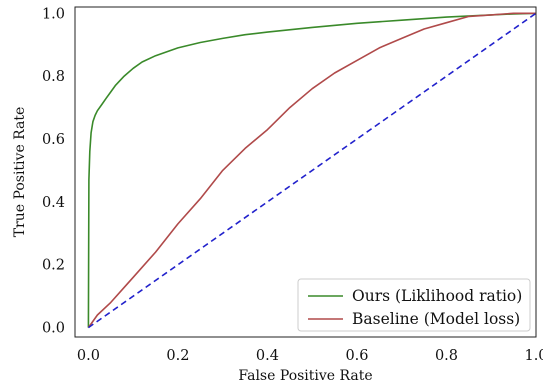 The image size is (543, 384). I want to click on y-tick-label: 0.2, so click(53, 266).